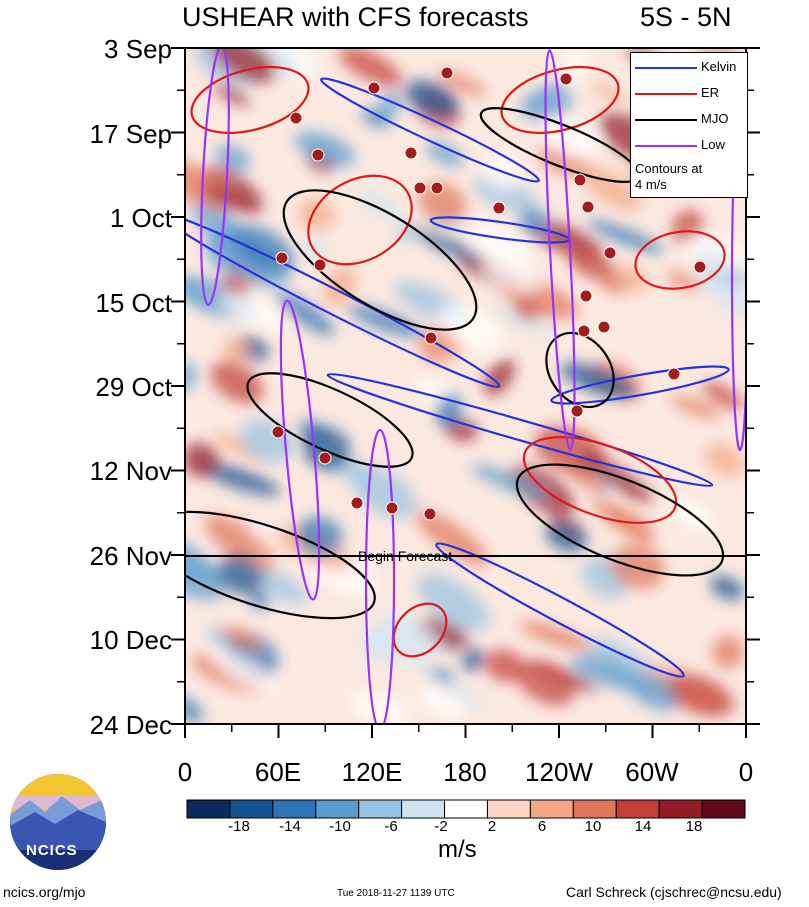  What do you see at coordinates (651, 184) in the screenshot?
I see `legend-note-line: 4 m/s` at bounding box center [651, 184].